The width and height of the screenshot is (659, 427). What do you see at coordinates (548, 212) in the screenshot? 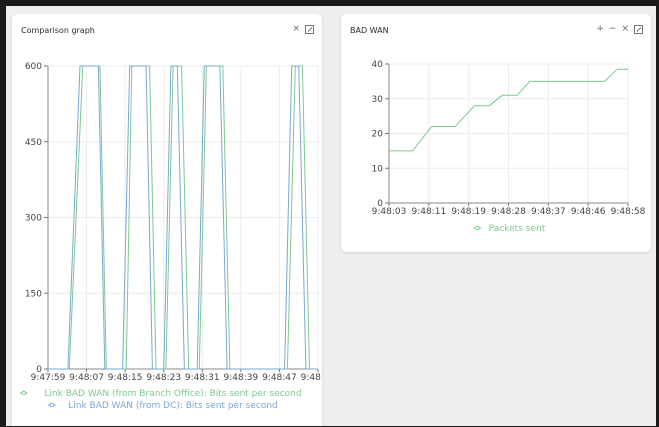
I see `x-tick-label: 9:48:37` at bounding box center [548, 212].